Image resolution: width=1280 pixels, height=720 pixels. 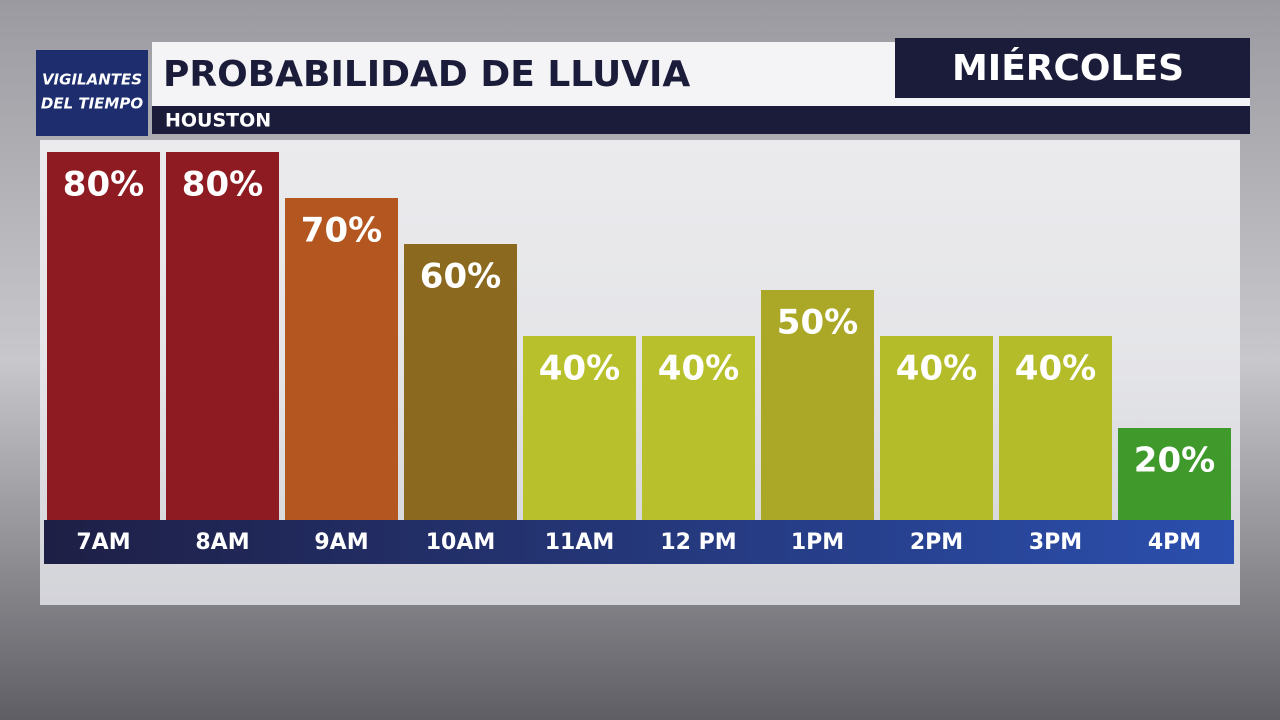 What do you see at coordinates (817, 542) in the screenshot?
I see `x-tick-label: 1PM` at bounding box center [817, 542].